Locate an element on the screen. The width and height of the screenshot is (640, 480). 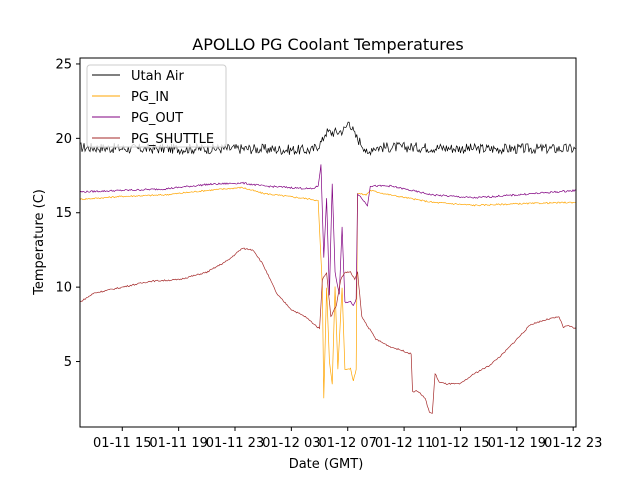
legend-box is located at coordinates (156, 106).